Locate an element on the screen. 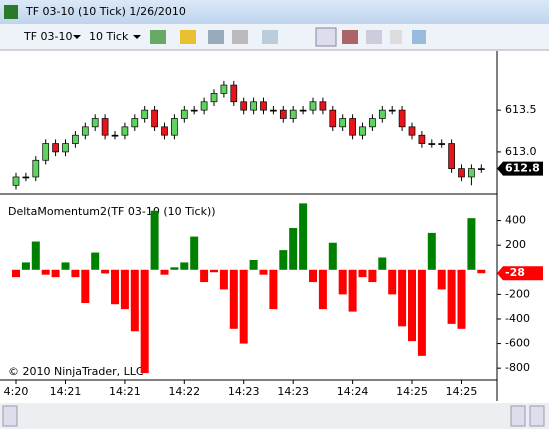 Image resolution: width=549 pixels, height=429 pixels. y-tick-label: 613.0 is located at coordinates (521, 151).